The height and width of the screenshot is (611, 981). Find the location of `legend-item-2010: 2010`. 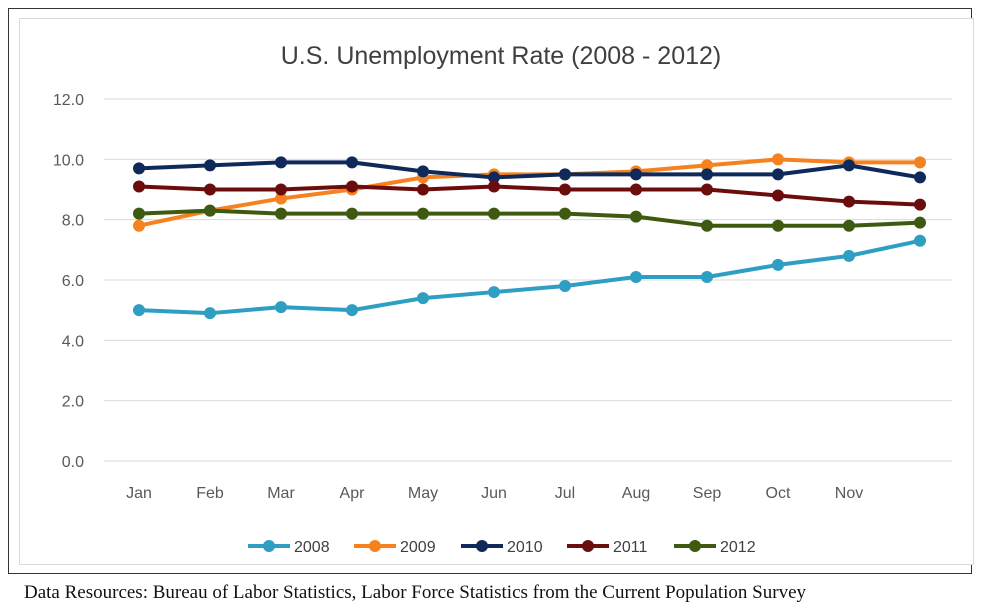

legend-item-2010: 2010 is located at coordinates (502, 547).